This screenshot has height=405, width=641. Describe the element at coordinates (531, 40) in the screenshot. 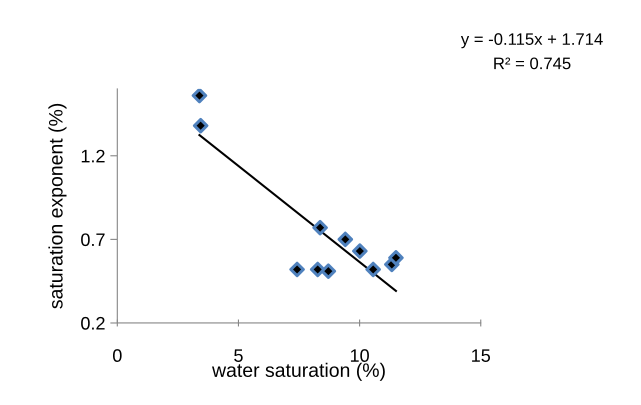

I see `text: y = -0.115x + 1.714` at that location.